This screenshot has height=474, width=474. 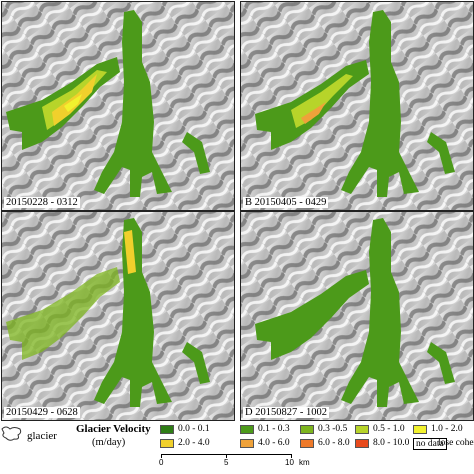 I want to click on scale-tick-label: 10, so click(x=289, y=462).